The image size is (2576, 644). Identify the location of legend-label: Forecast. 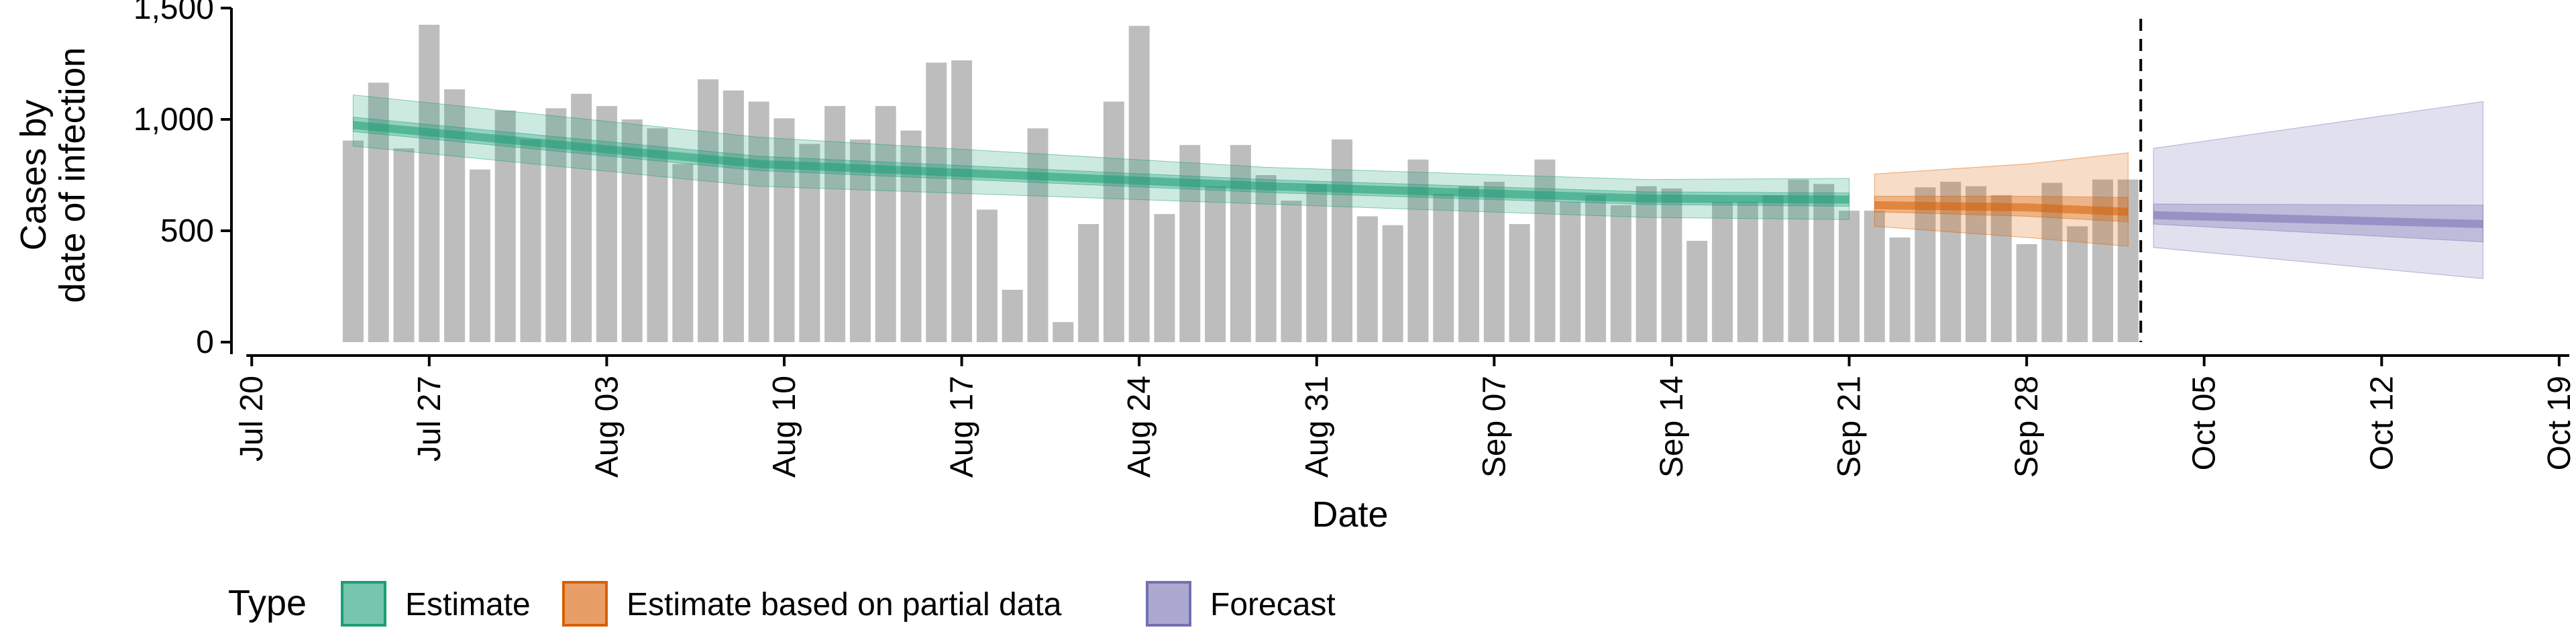
(1273, 605).